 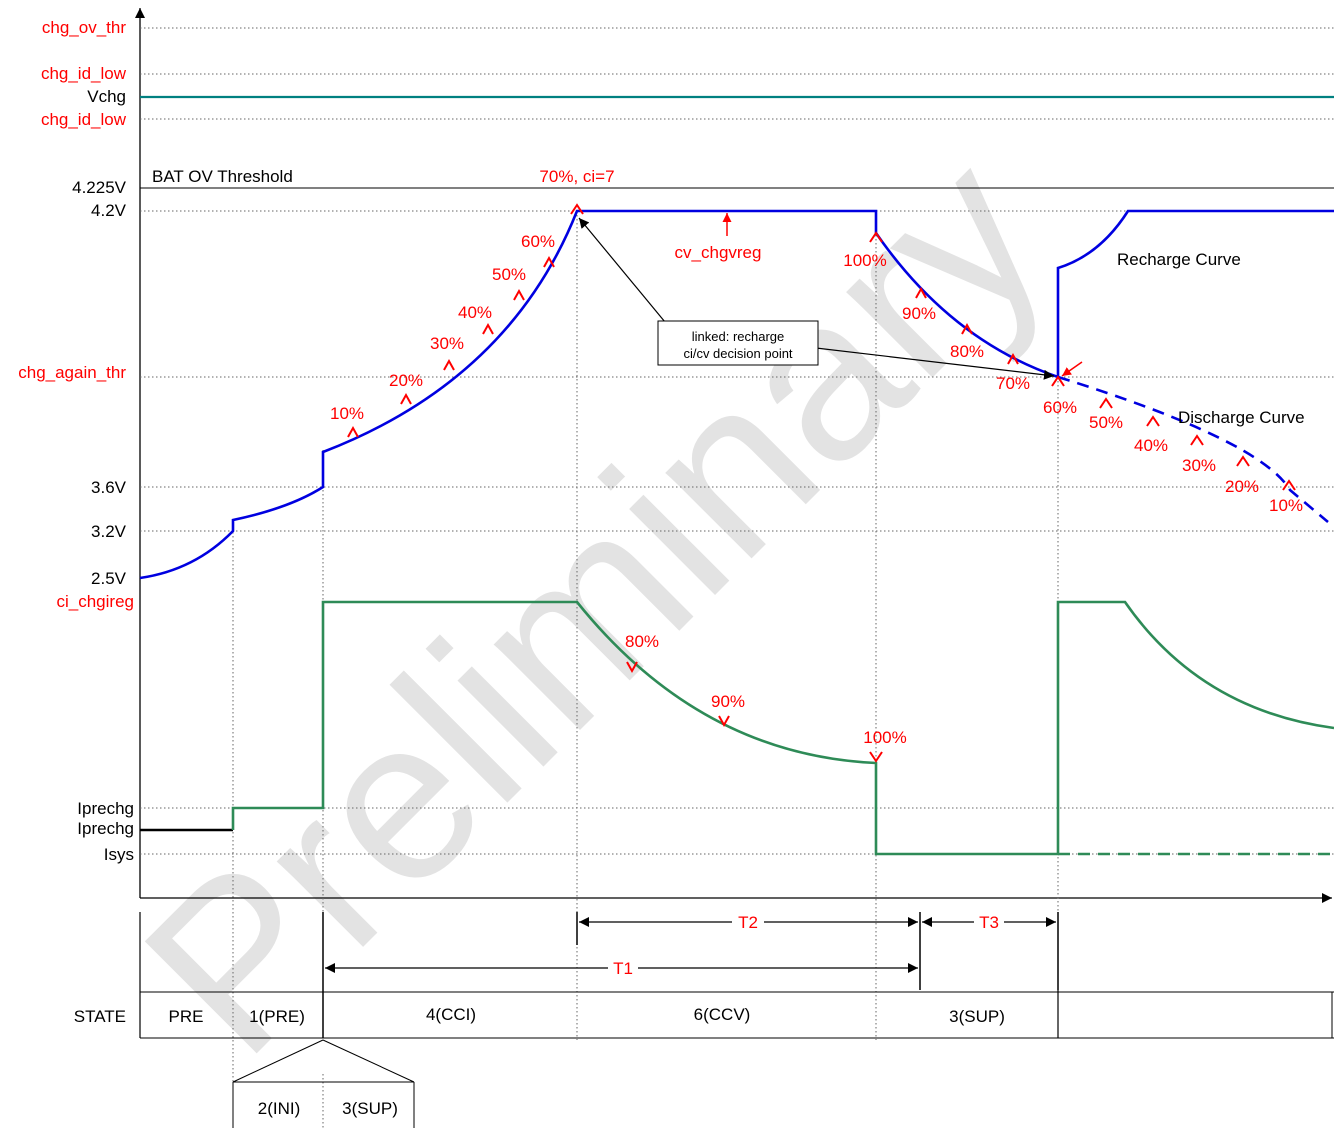 What do you see at coordinates (538, 241) in the screenshot?
I see `charge-label-60: 60%` at bounding box center [538, 241].